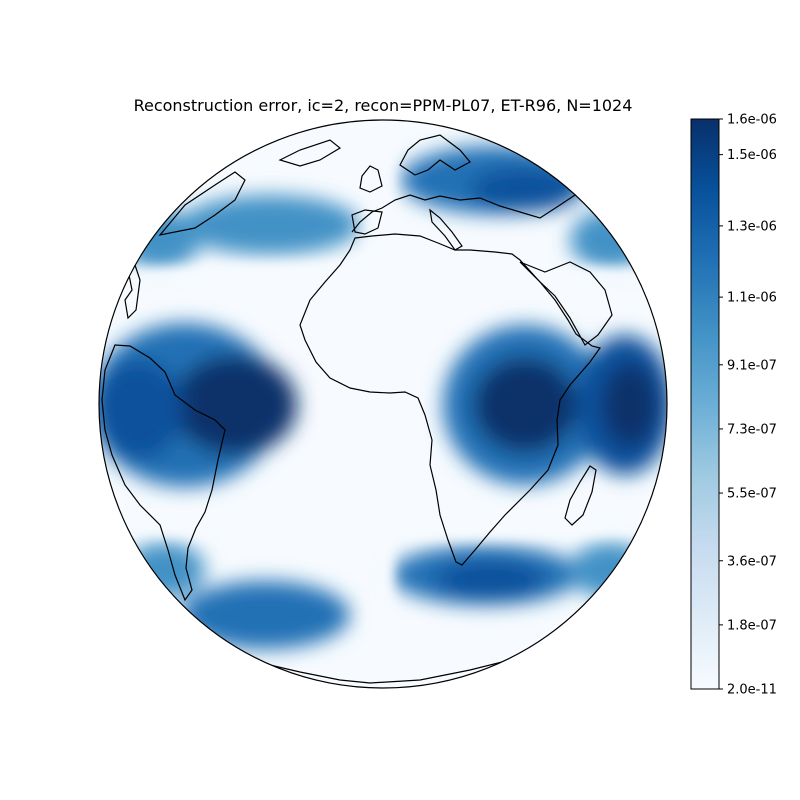 The width and height of the screenshot is (800, 800). Describe the element at coordinates (580, 495) in the screenshot. I see `coastline-madagascar` at that location.